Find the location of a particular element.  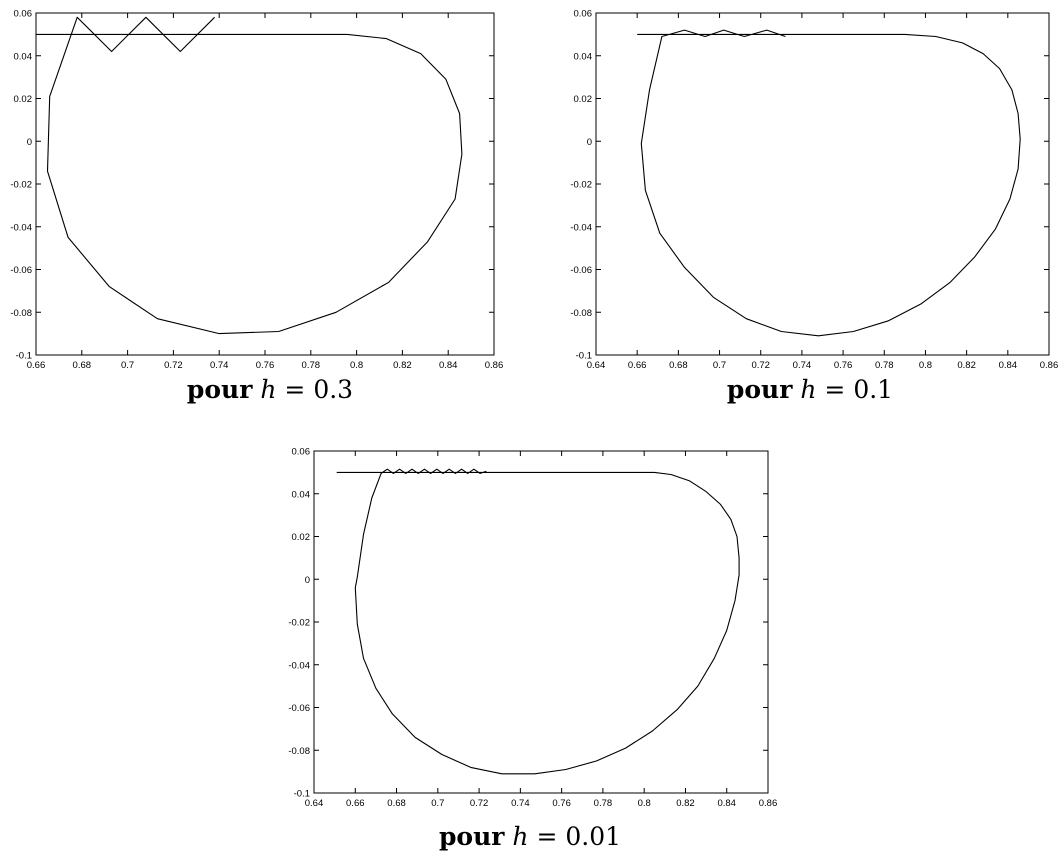

caption-value: 0.1 is located at coordinates (873, 389).